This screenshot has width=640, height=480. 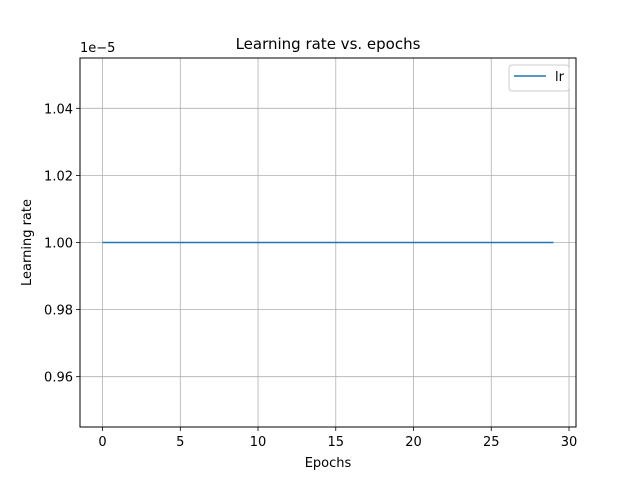 I want to click on x-tick-label: 30, so click(x=569, y=442).